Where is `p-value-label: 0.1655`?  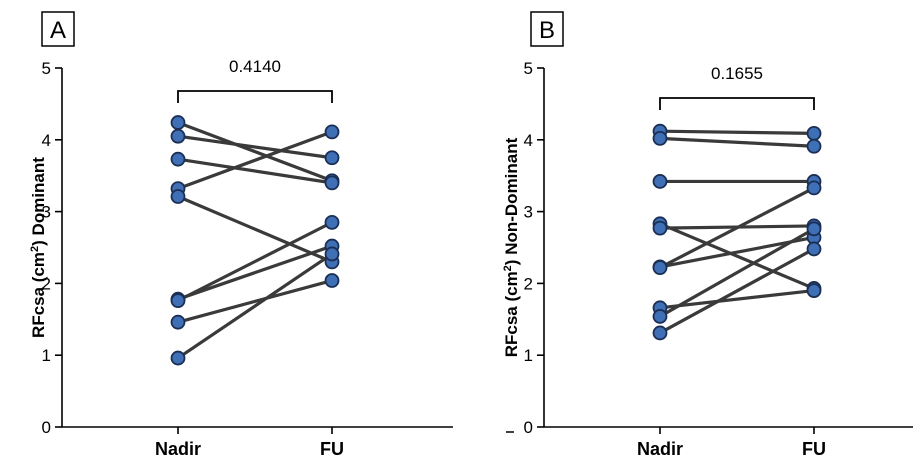 p-value-label: 0.1655 is located at coordinates (737, 73).